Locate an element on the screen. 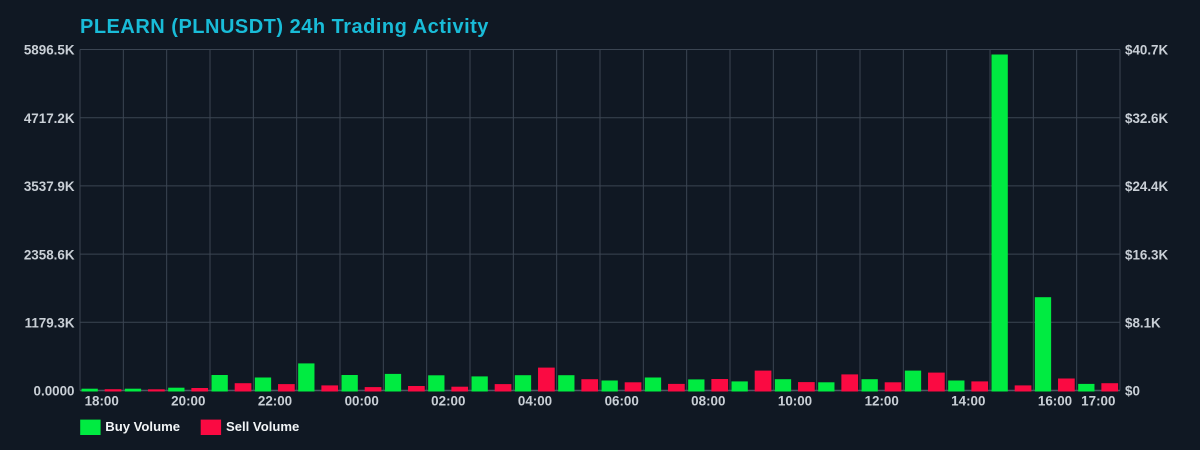 The width and height of the screenshot is (1200, 450). svg-text: $16.3K is located at coordinates (1147, 254).